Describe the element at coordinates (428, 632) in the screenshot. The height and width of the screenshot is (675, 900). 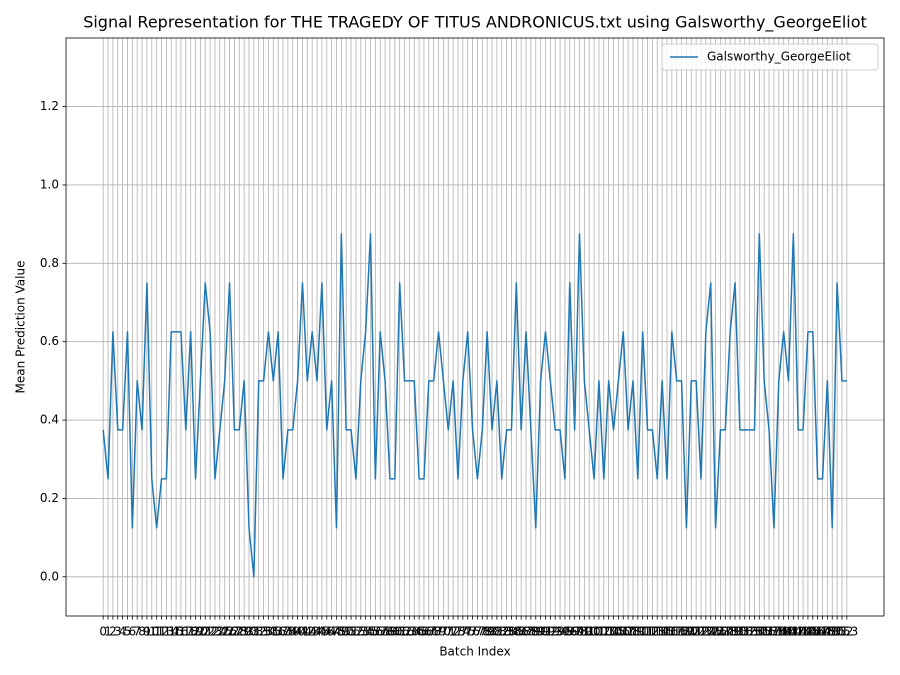
I see `x-tick-label: 67` at that location.